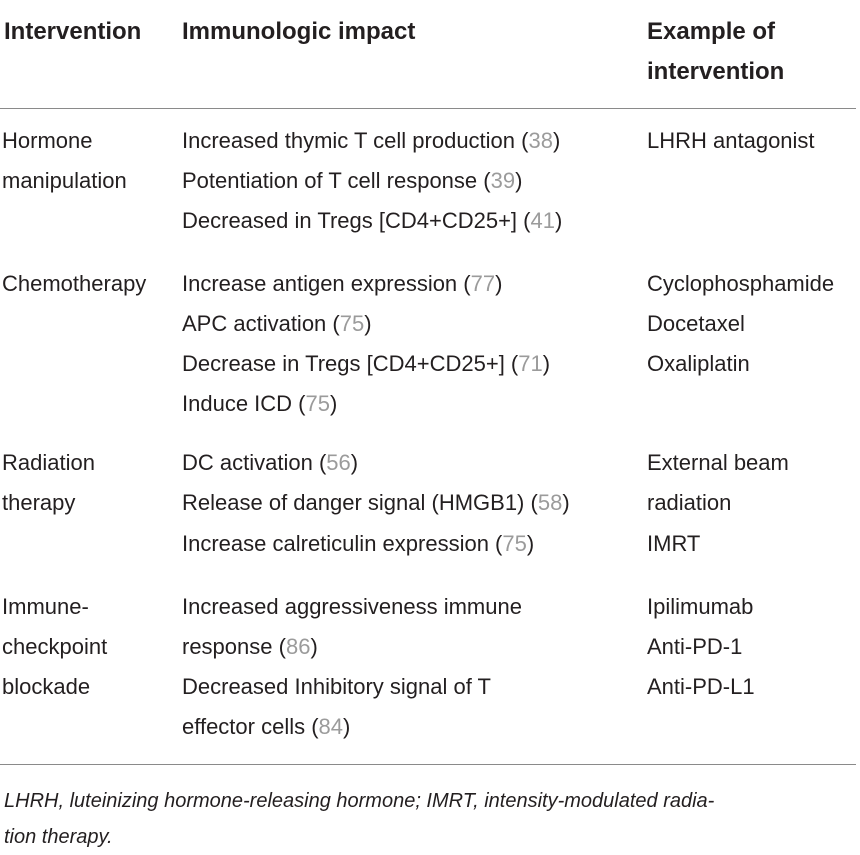  Describe the element at coordinates (701, 686) in the screenshot. I see `example-item: Anti-PD-L1` at that location.